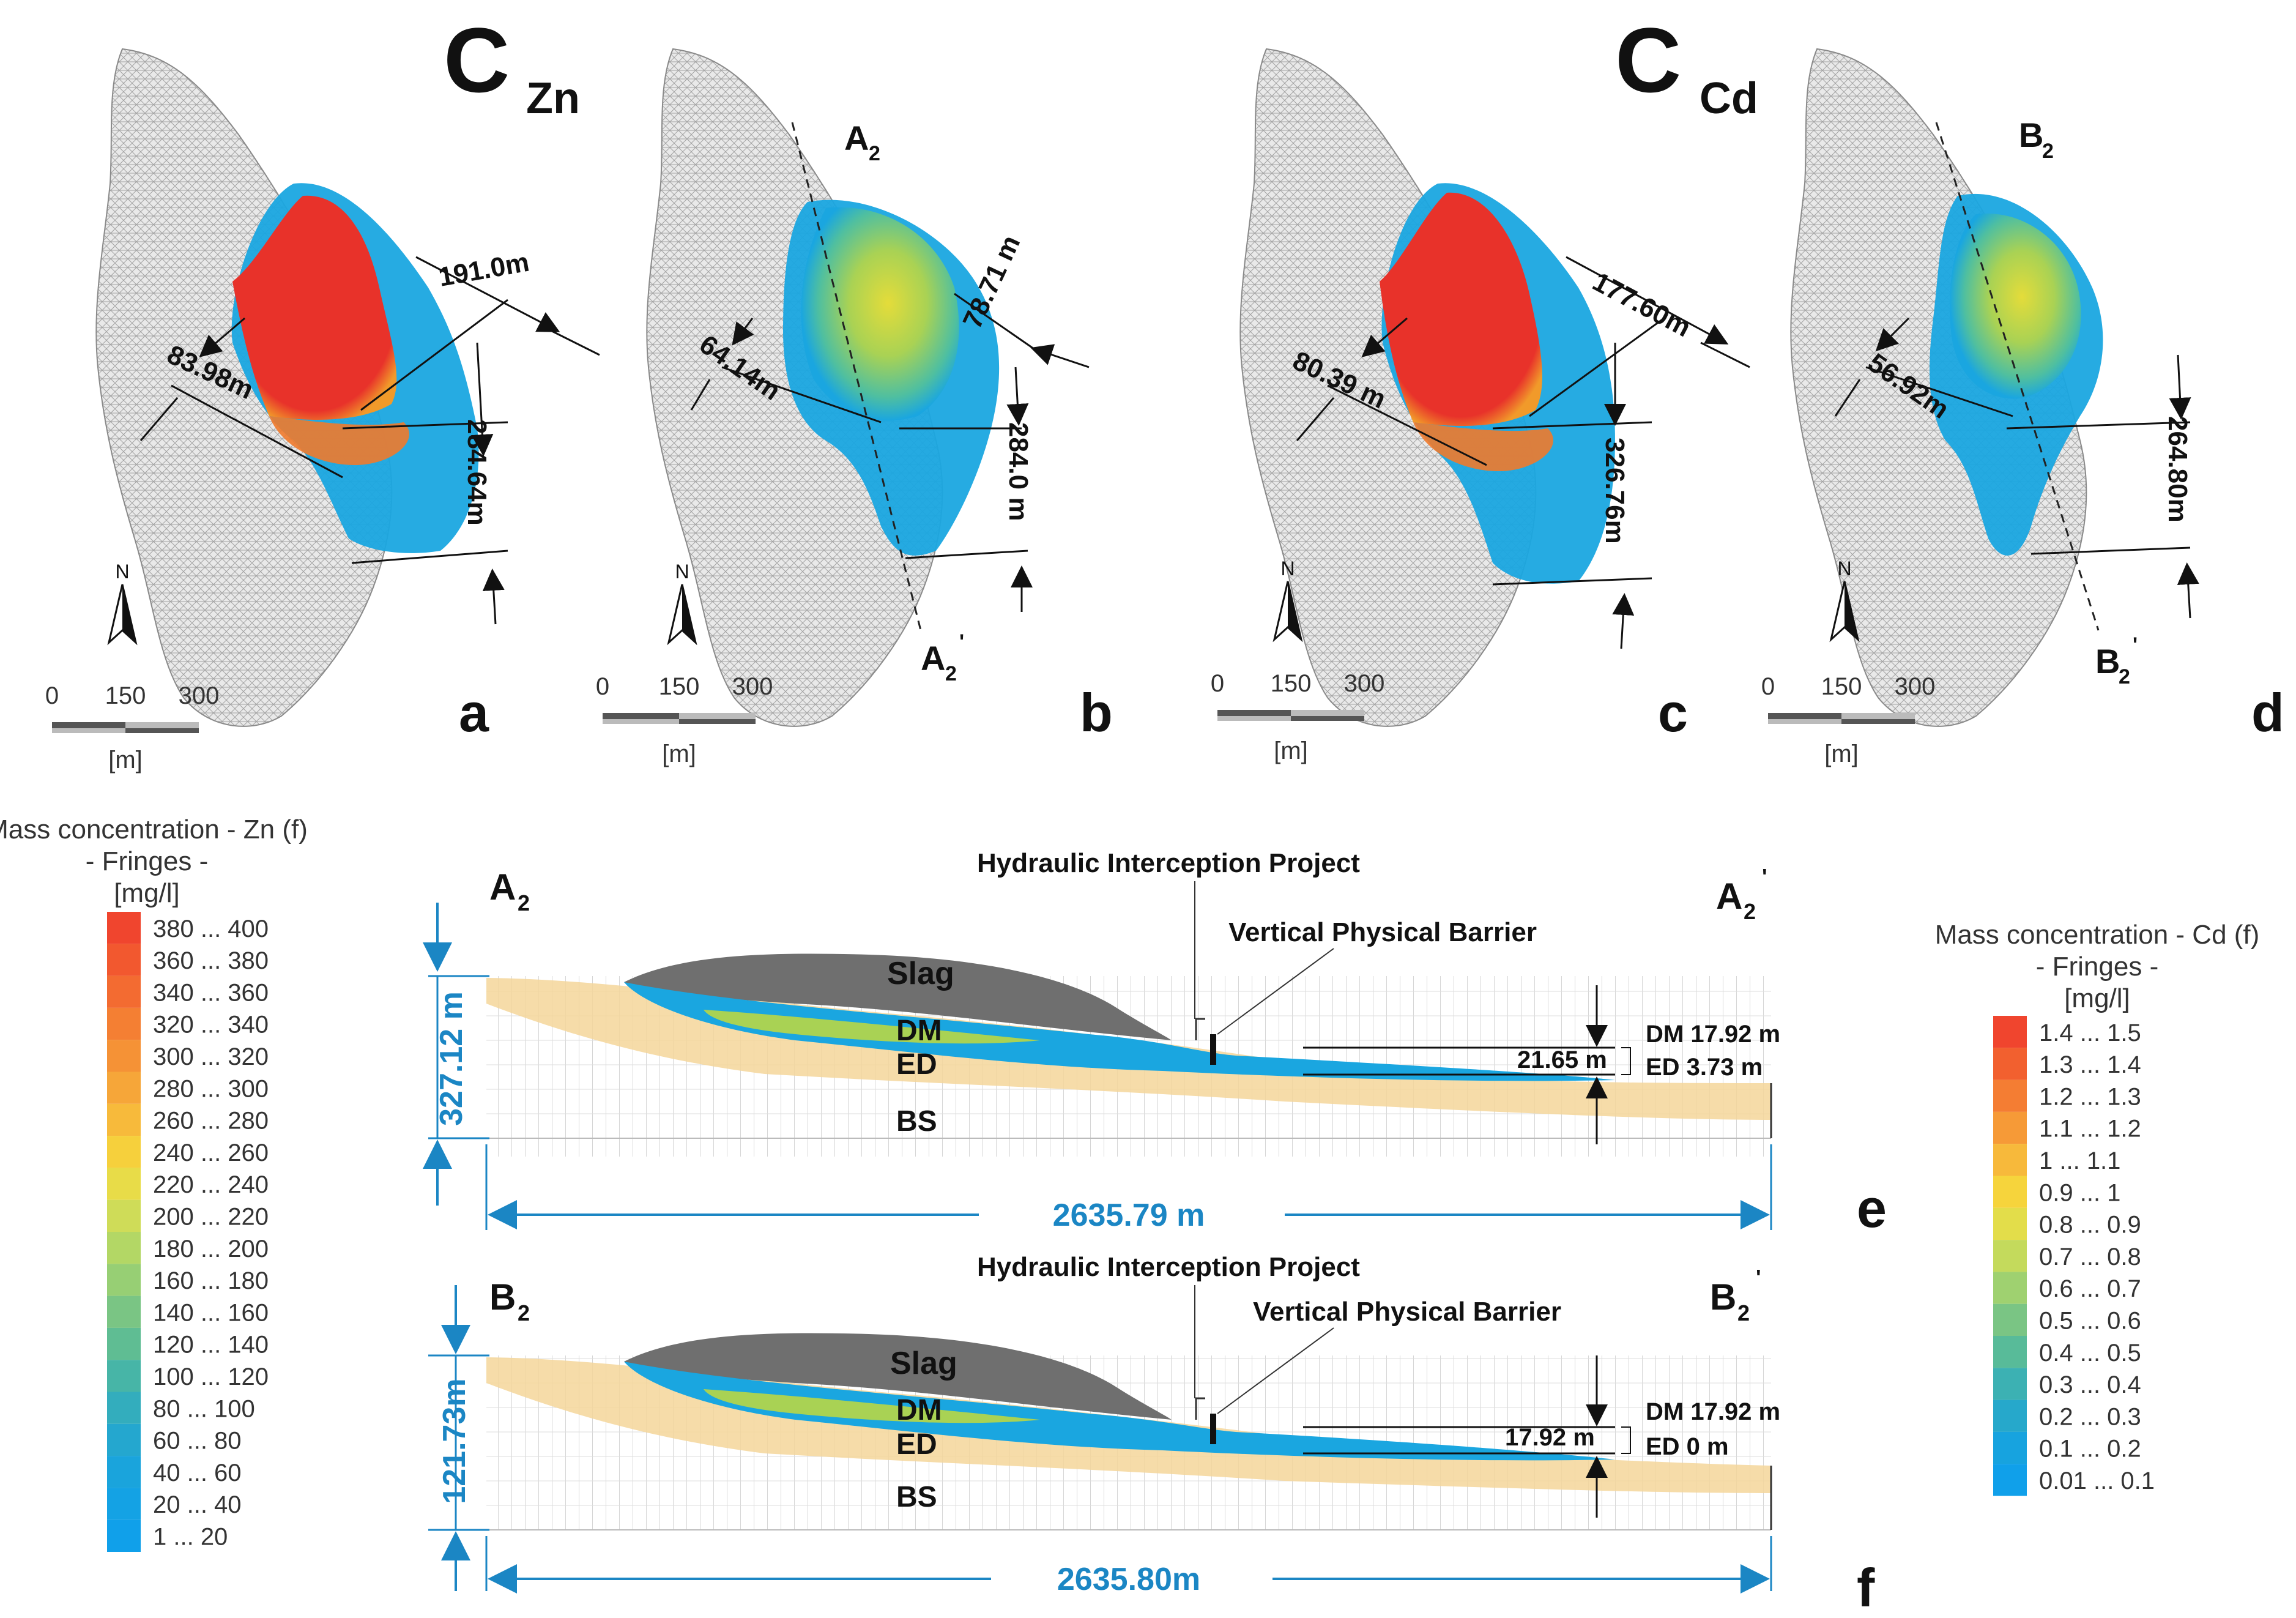  Describe the element at coordinates (1213, 1049) in the screenshot. I see `section-e-barrier` at that location.